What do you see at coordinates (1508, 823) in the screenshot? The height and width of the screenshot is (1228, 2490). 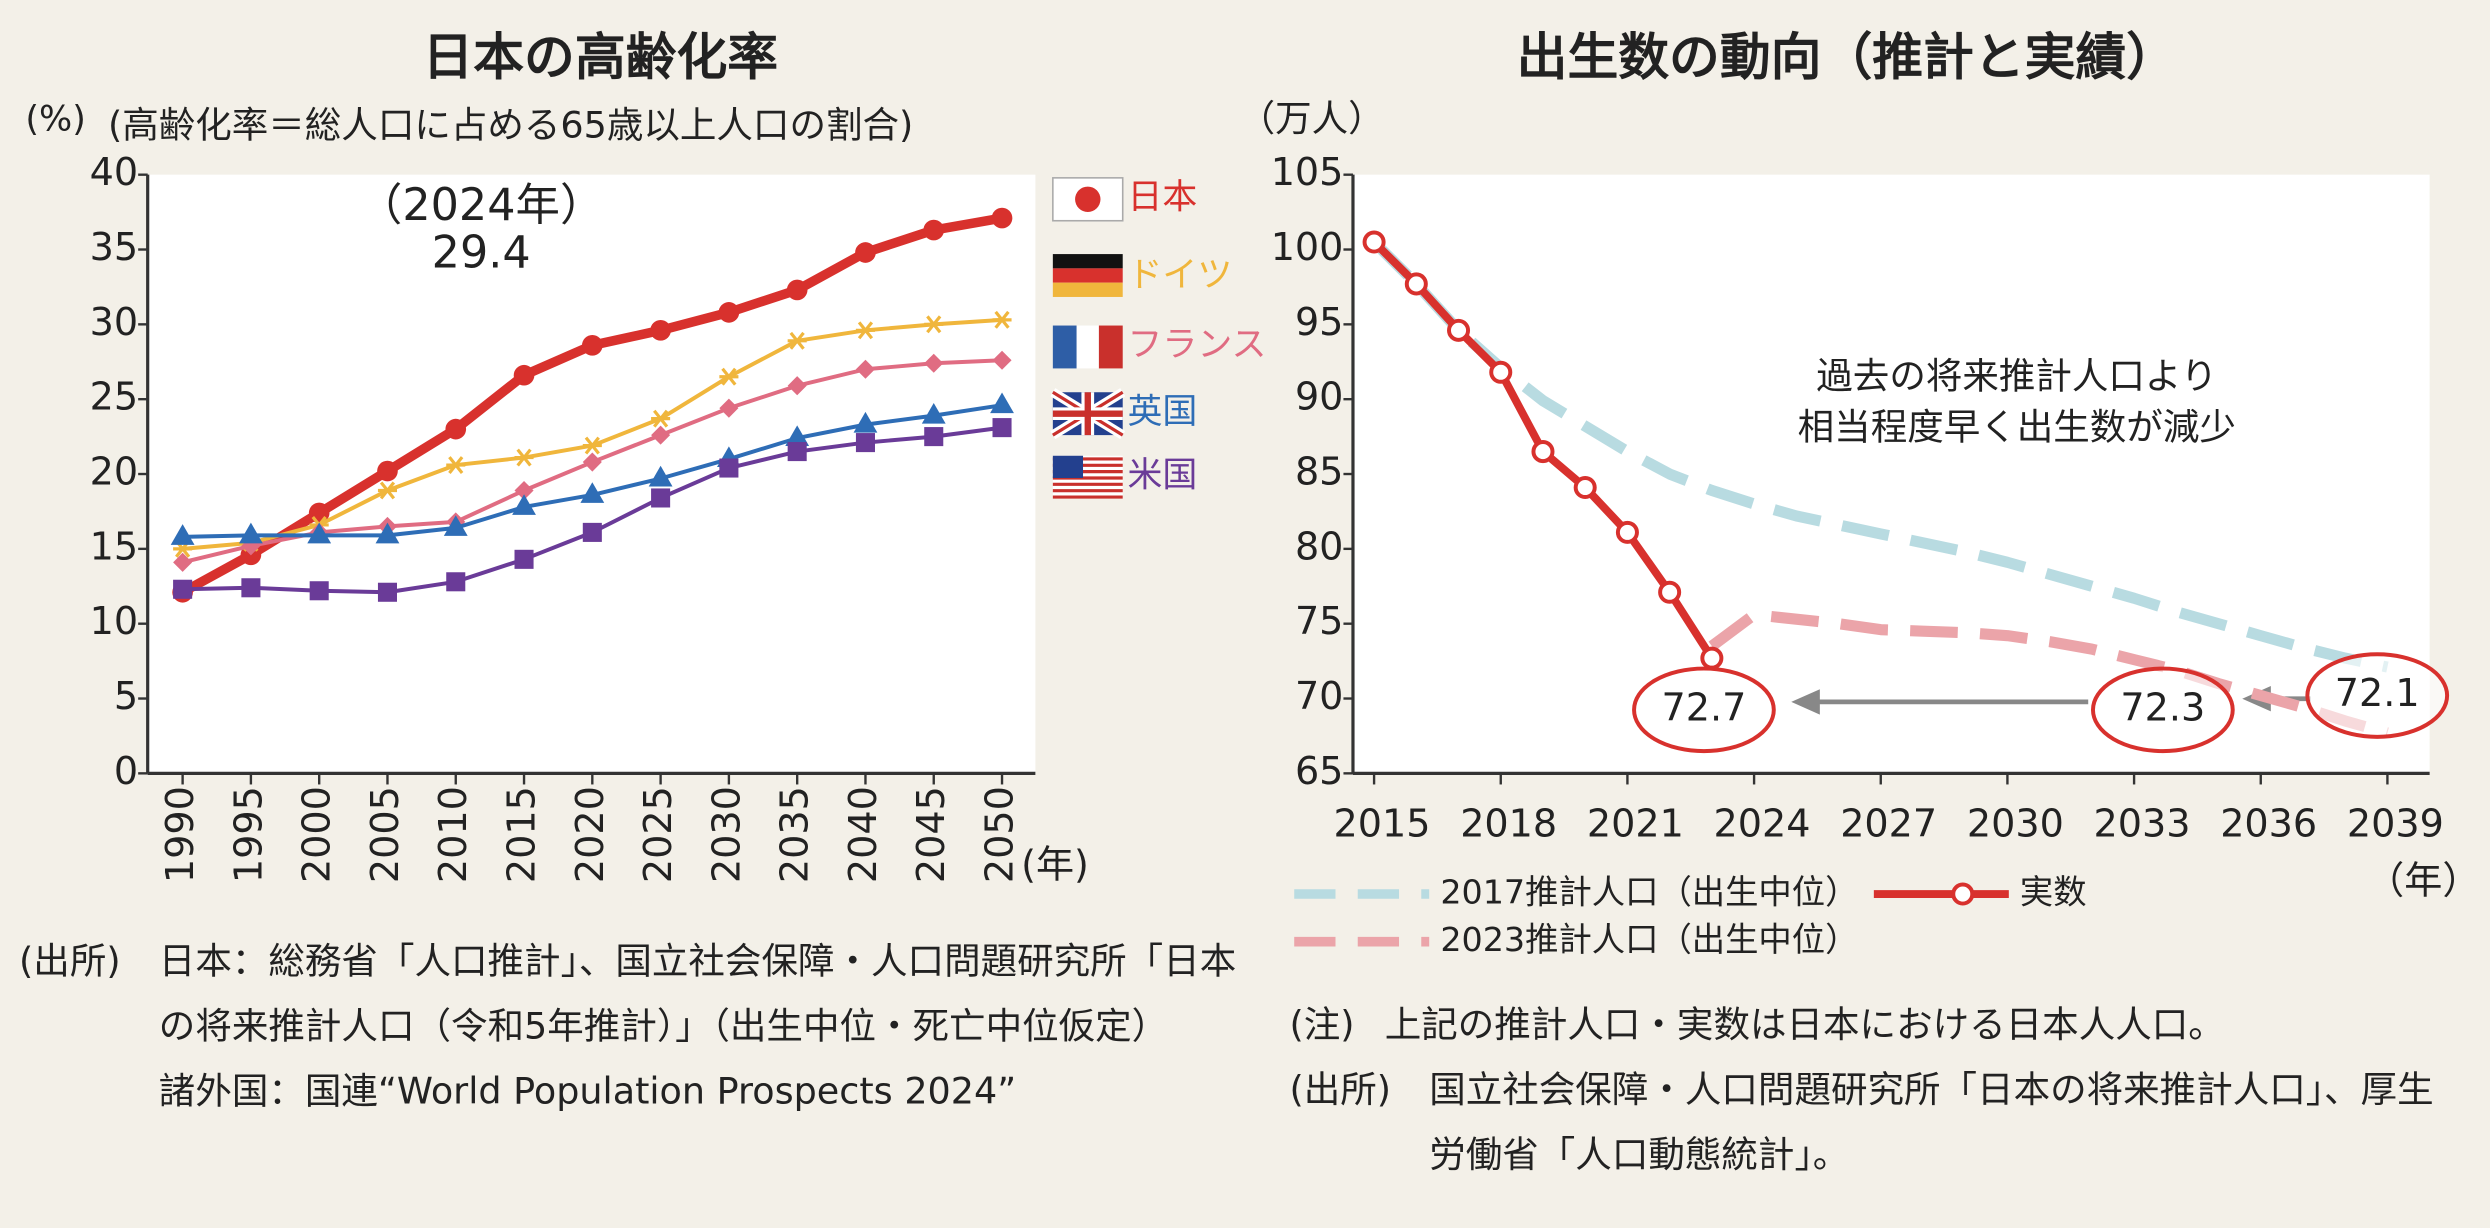 I see `x-tick-label: 2018` at bounding box center [1508, 823].